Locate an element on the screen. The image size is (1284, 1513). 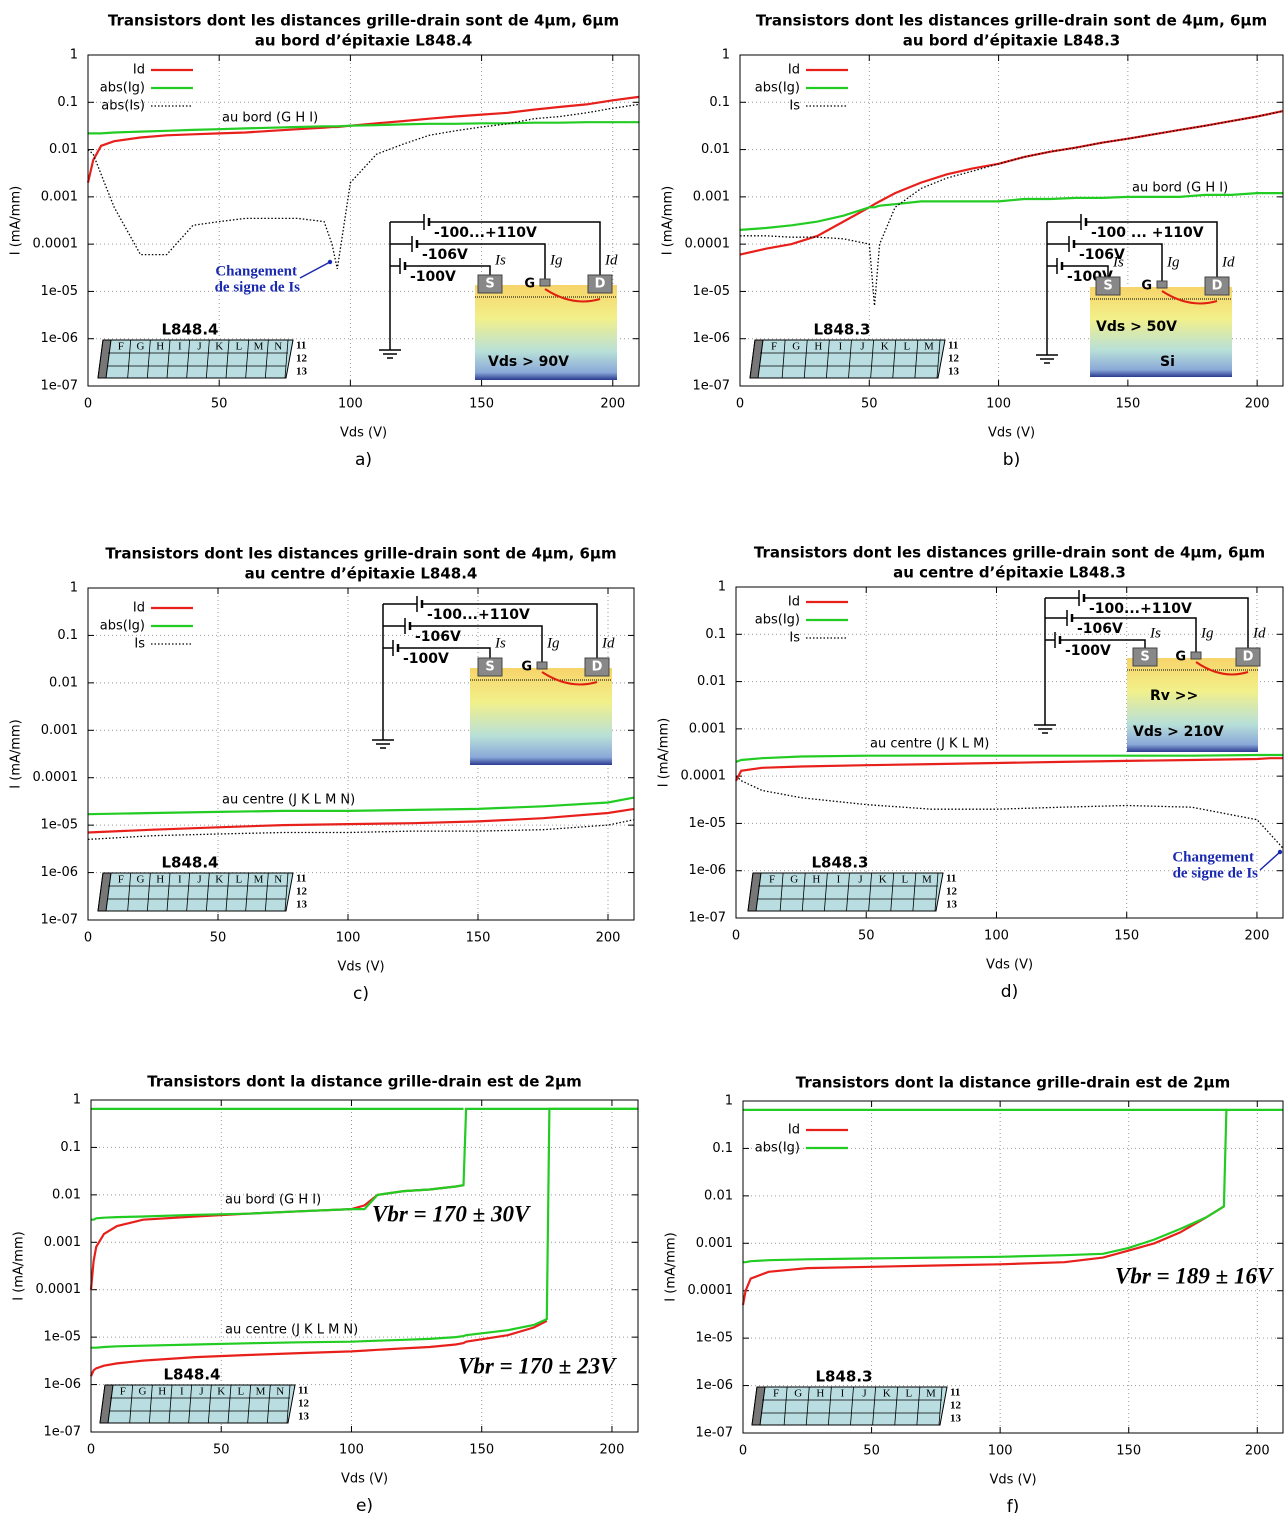
wafer-label: L848.4 is located at coordinates (189, 863).